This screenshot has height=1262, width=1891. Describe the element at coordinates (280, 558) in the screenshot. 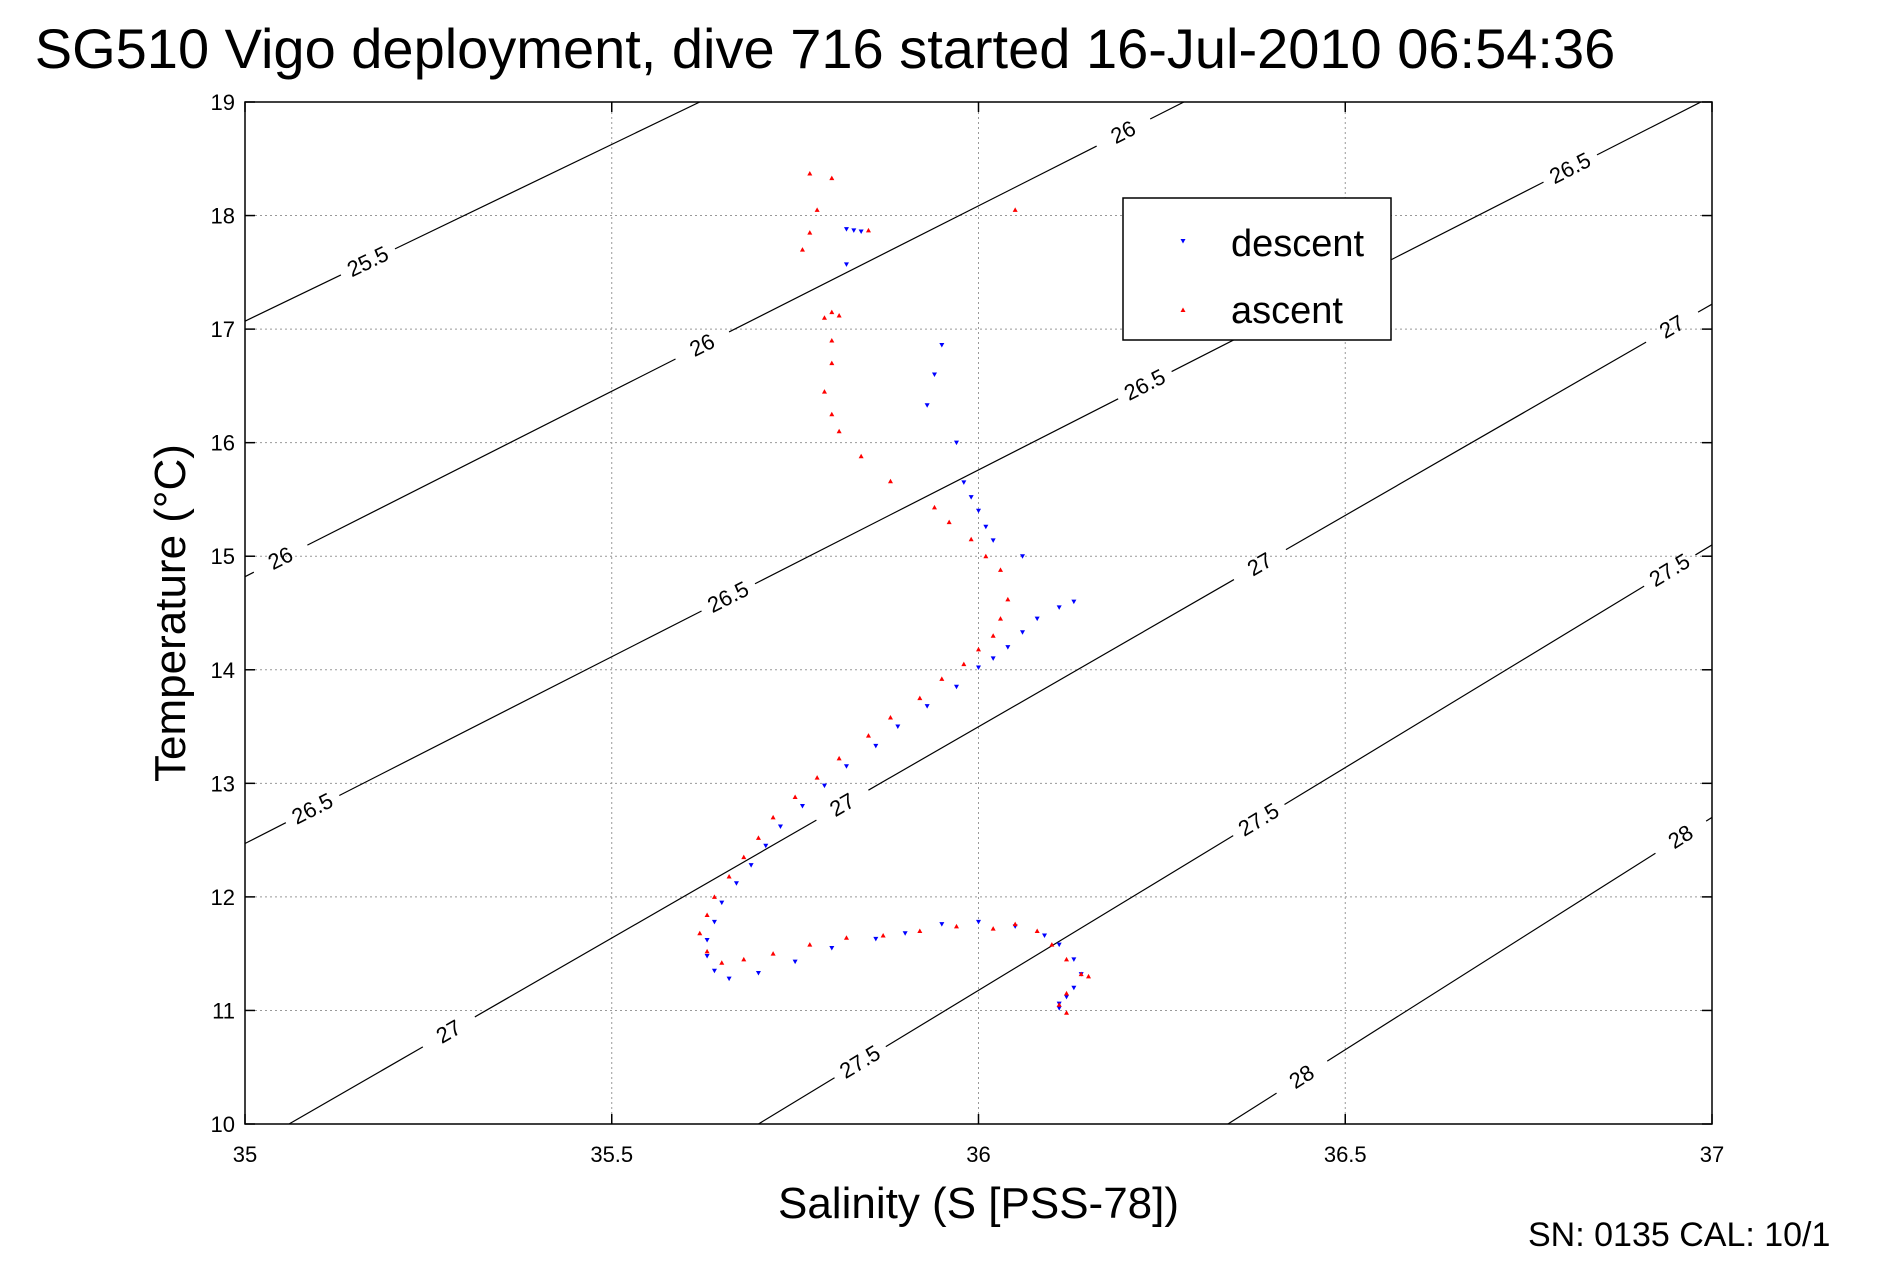

I see `contour-label: 26` at that location.